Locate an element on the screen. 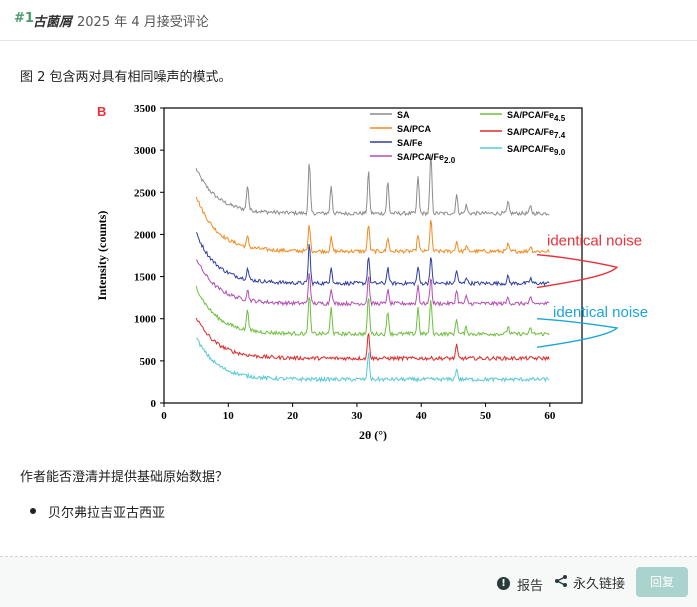  question-text: 作者能否澄清并提供基础原始数据？ is located at coordinates (124, 477).